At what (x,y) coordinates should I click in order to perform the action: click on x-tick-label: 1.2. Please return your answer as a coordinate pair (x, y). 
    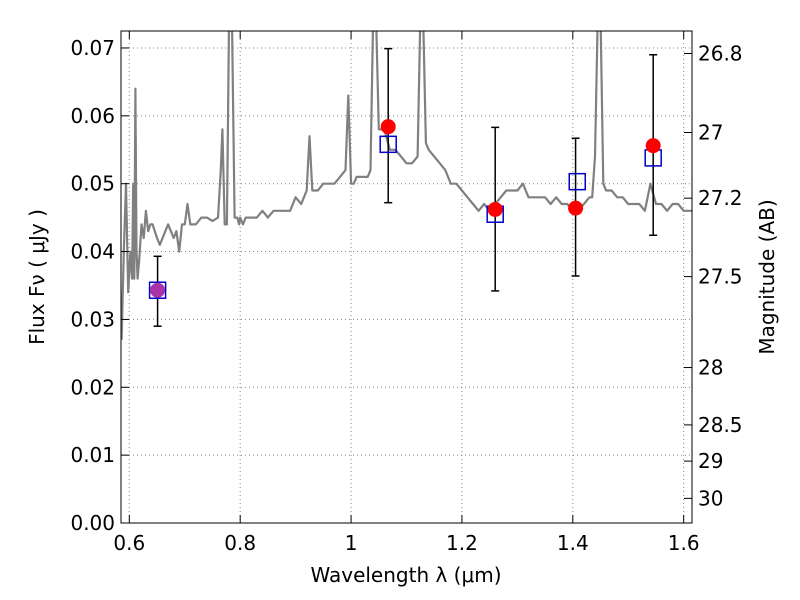
    Looking at the image, I should click on (462, 543).